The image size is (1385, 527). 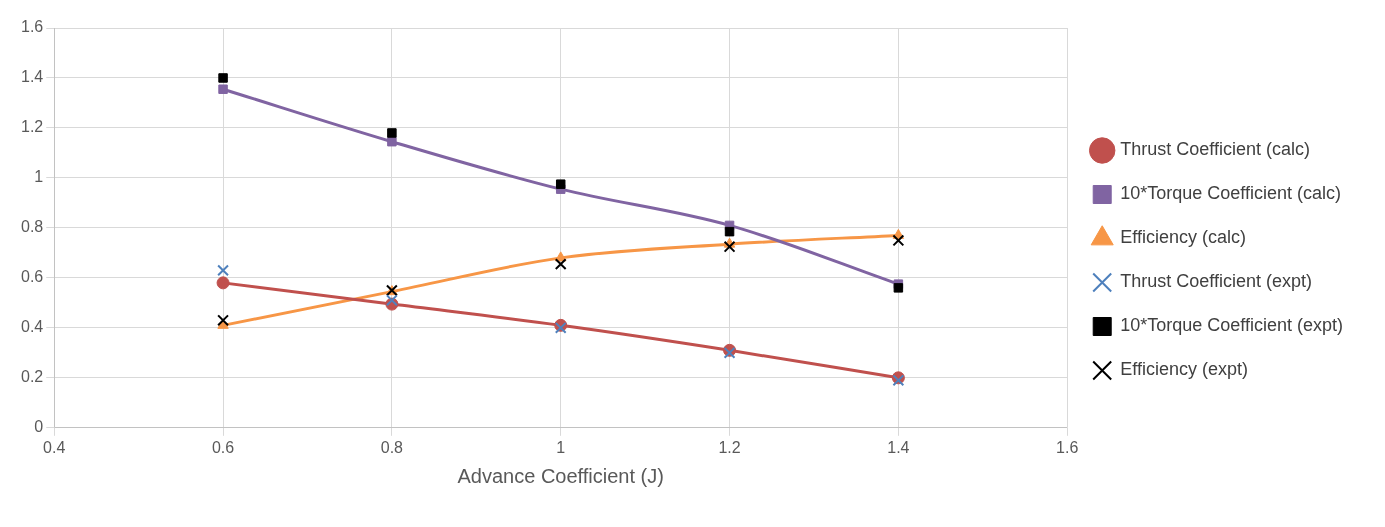 What do you see at coordinates (1215, 149) in the screenshot?
I see `legend-label: Thrust Coefficient (calc)` at bounding box center [1215, 149].